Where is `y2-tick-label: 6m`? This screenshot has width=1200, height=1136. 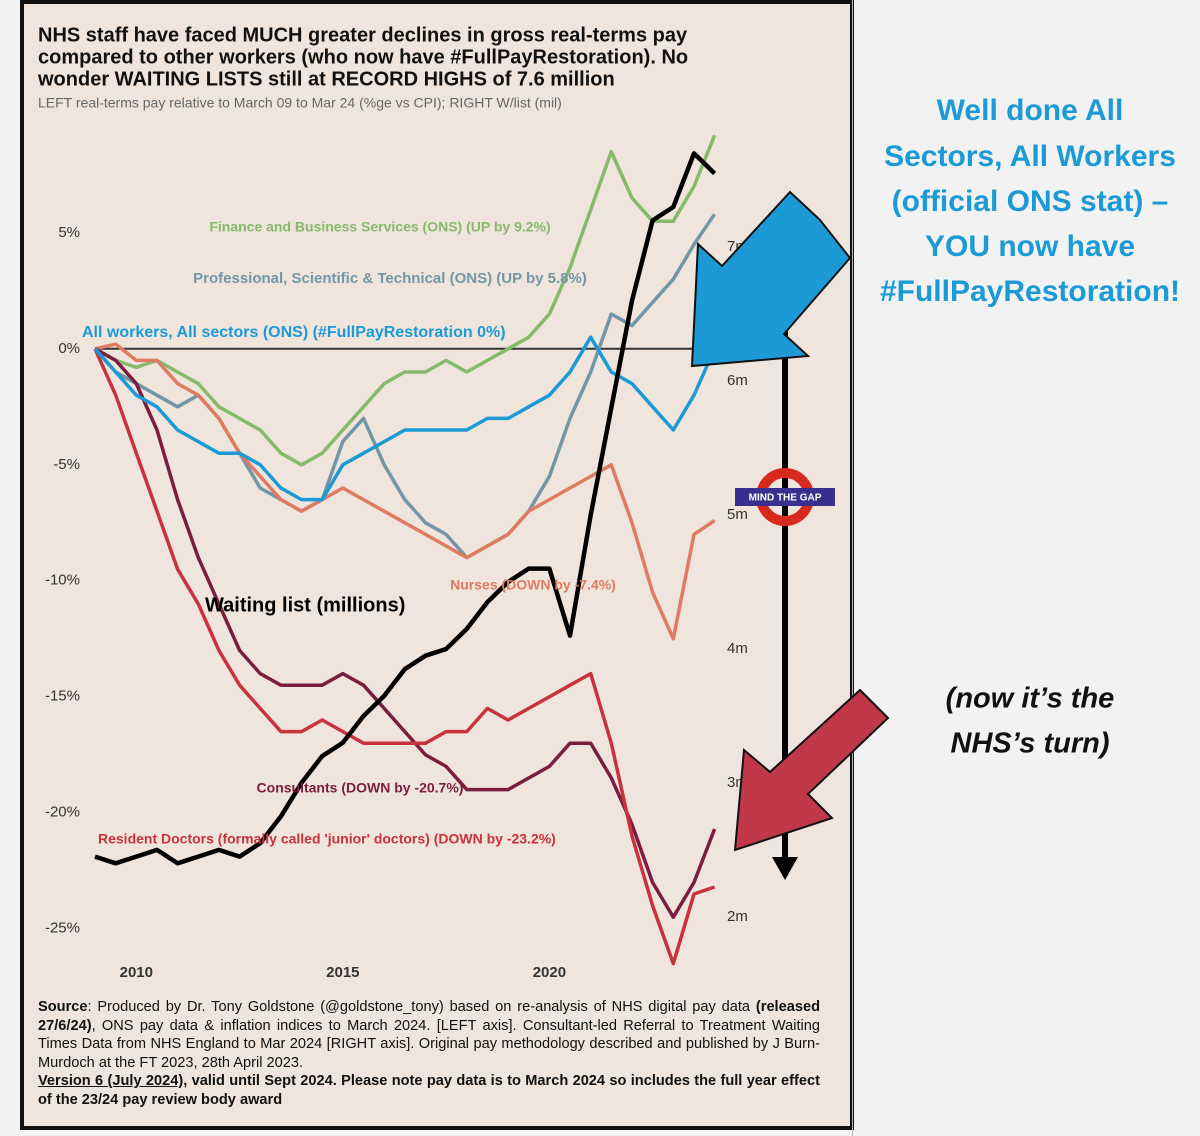
y2-tick-label: 6m is located at coordinates (737, 380).